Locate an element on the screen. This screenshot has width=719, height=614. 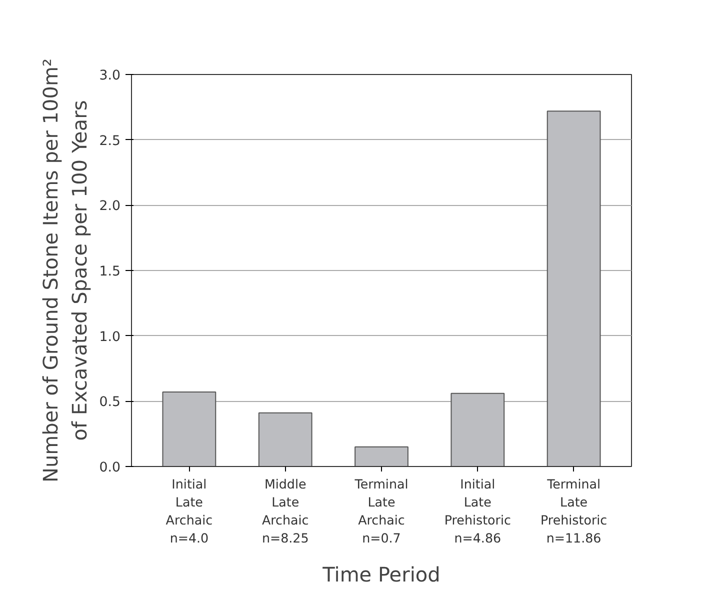
y-tick-label: 2.5 is located at coordinates (110, 141).